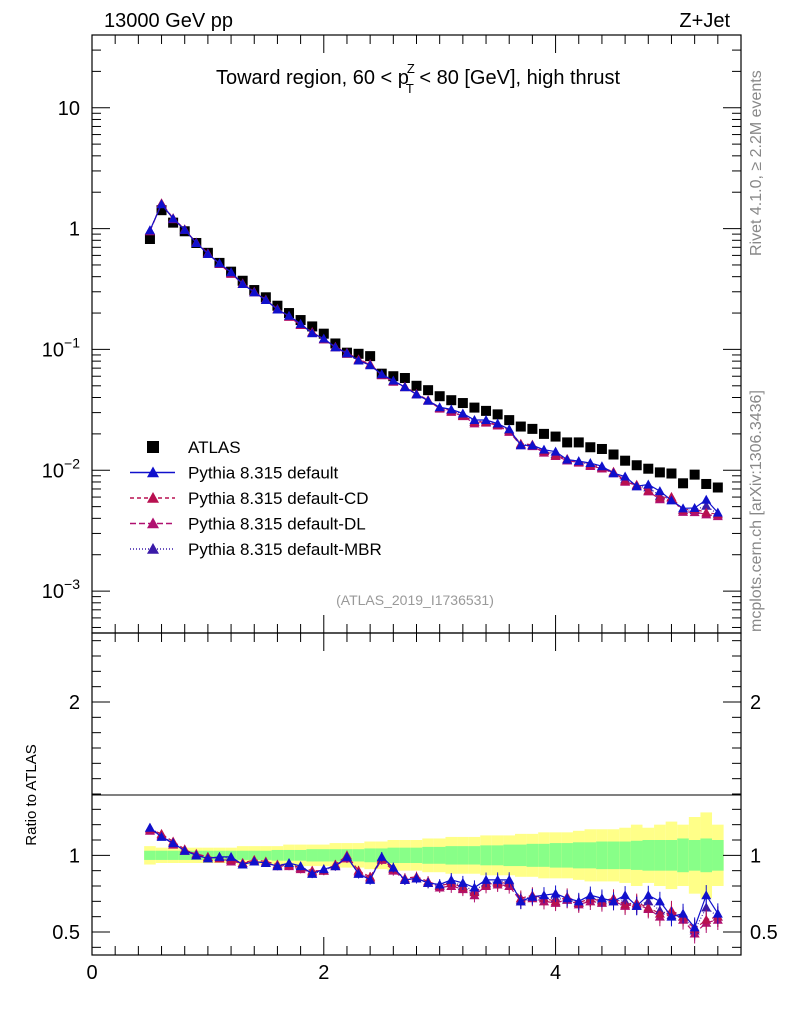 The height and width of the screenshot is (1024, 786). Describe the element at coordinates (153, 548) in the screenshot. I see `legend-marker-mbr` at that location.